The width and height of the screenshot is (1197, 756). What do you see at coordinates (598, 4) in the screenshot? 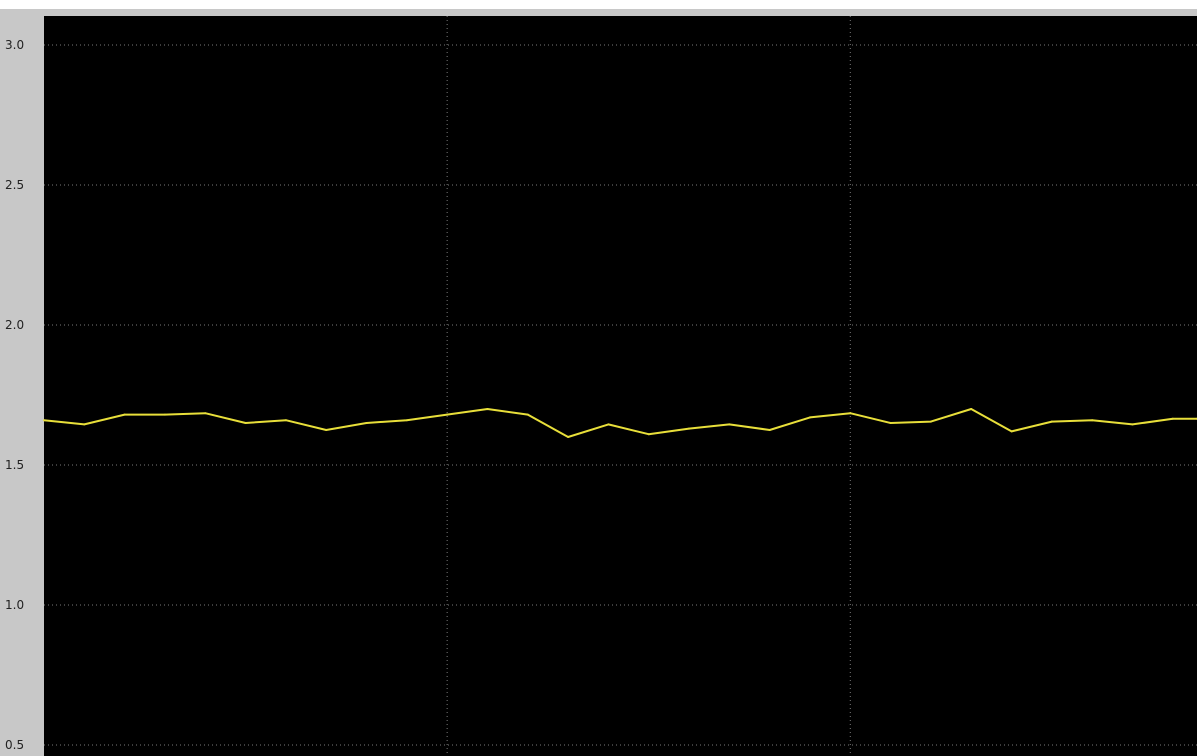
I see `top-margin` at bounding box center [598, 4].